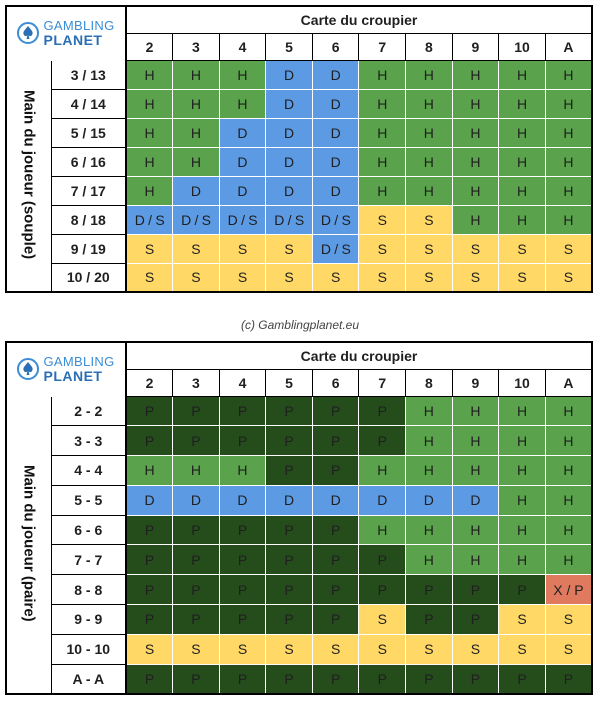  I want to click on dealer-card-8: 8, so click(429, 46).